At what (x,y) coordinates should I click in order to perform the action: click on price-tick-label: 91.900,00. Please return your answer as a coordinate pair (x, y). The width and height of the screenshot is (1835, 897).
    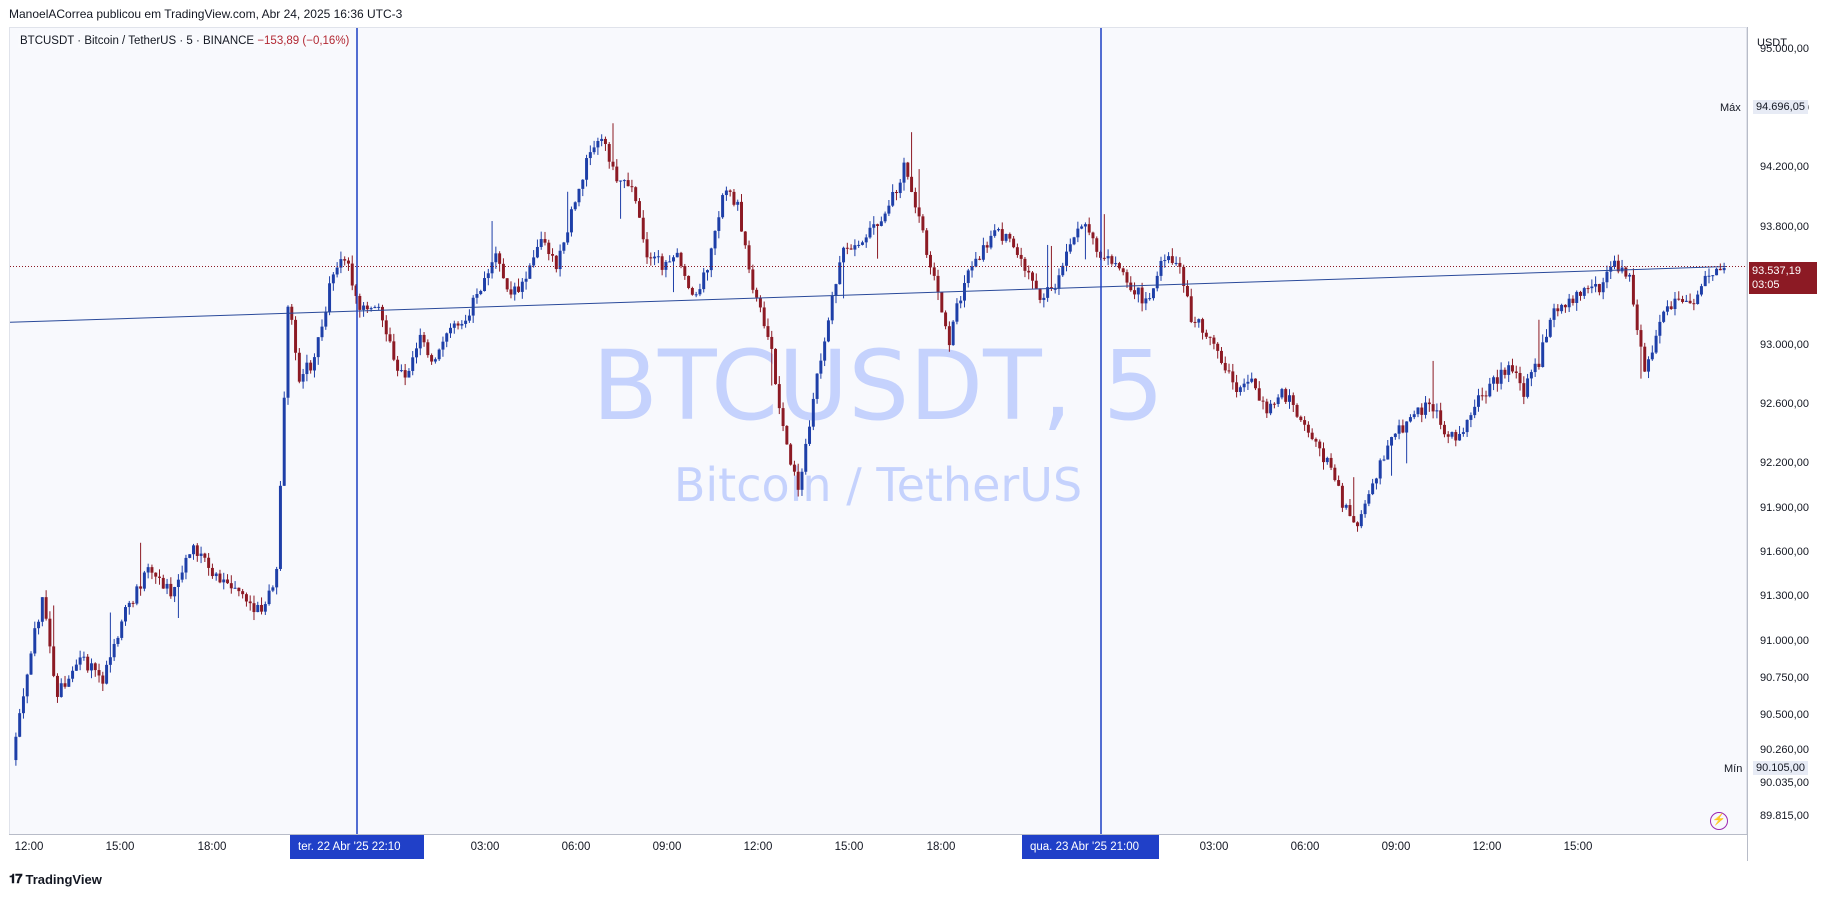
    Looking at the image, I should click on (1784, 507).